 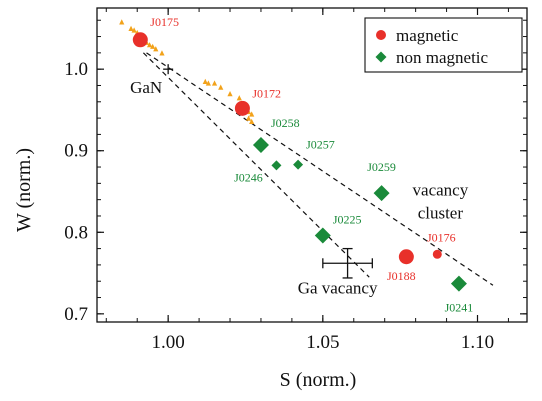 What do you see at coordinates (441, 190) in the screenshot?
I see `annotation-text: vacancy` at bounding box center [441, 190].